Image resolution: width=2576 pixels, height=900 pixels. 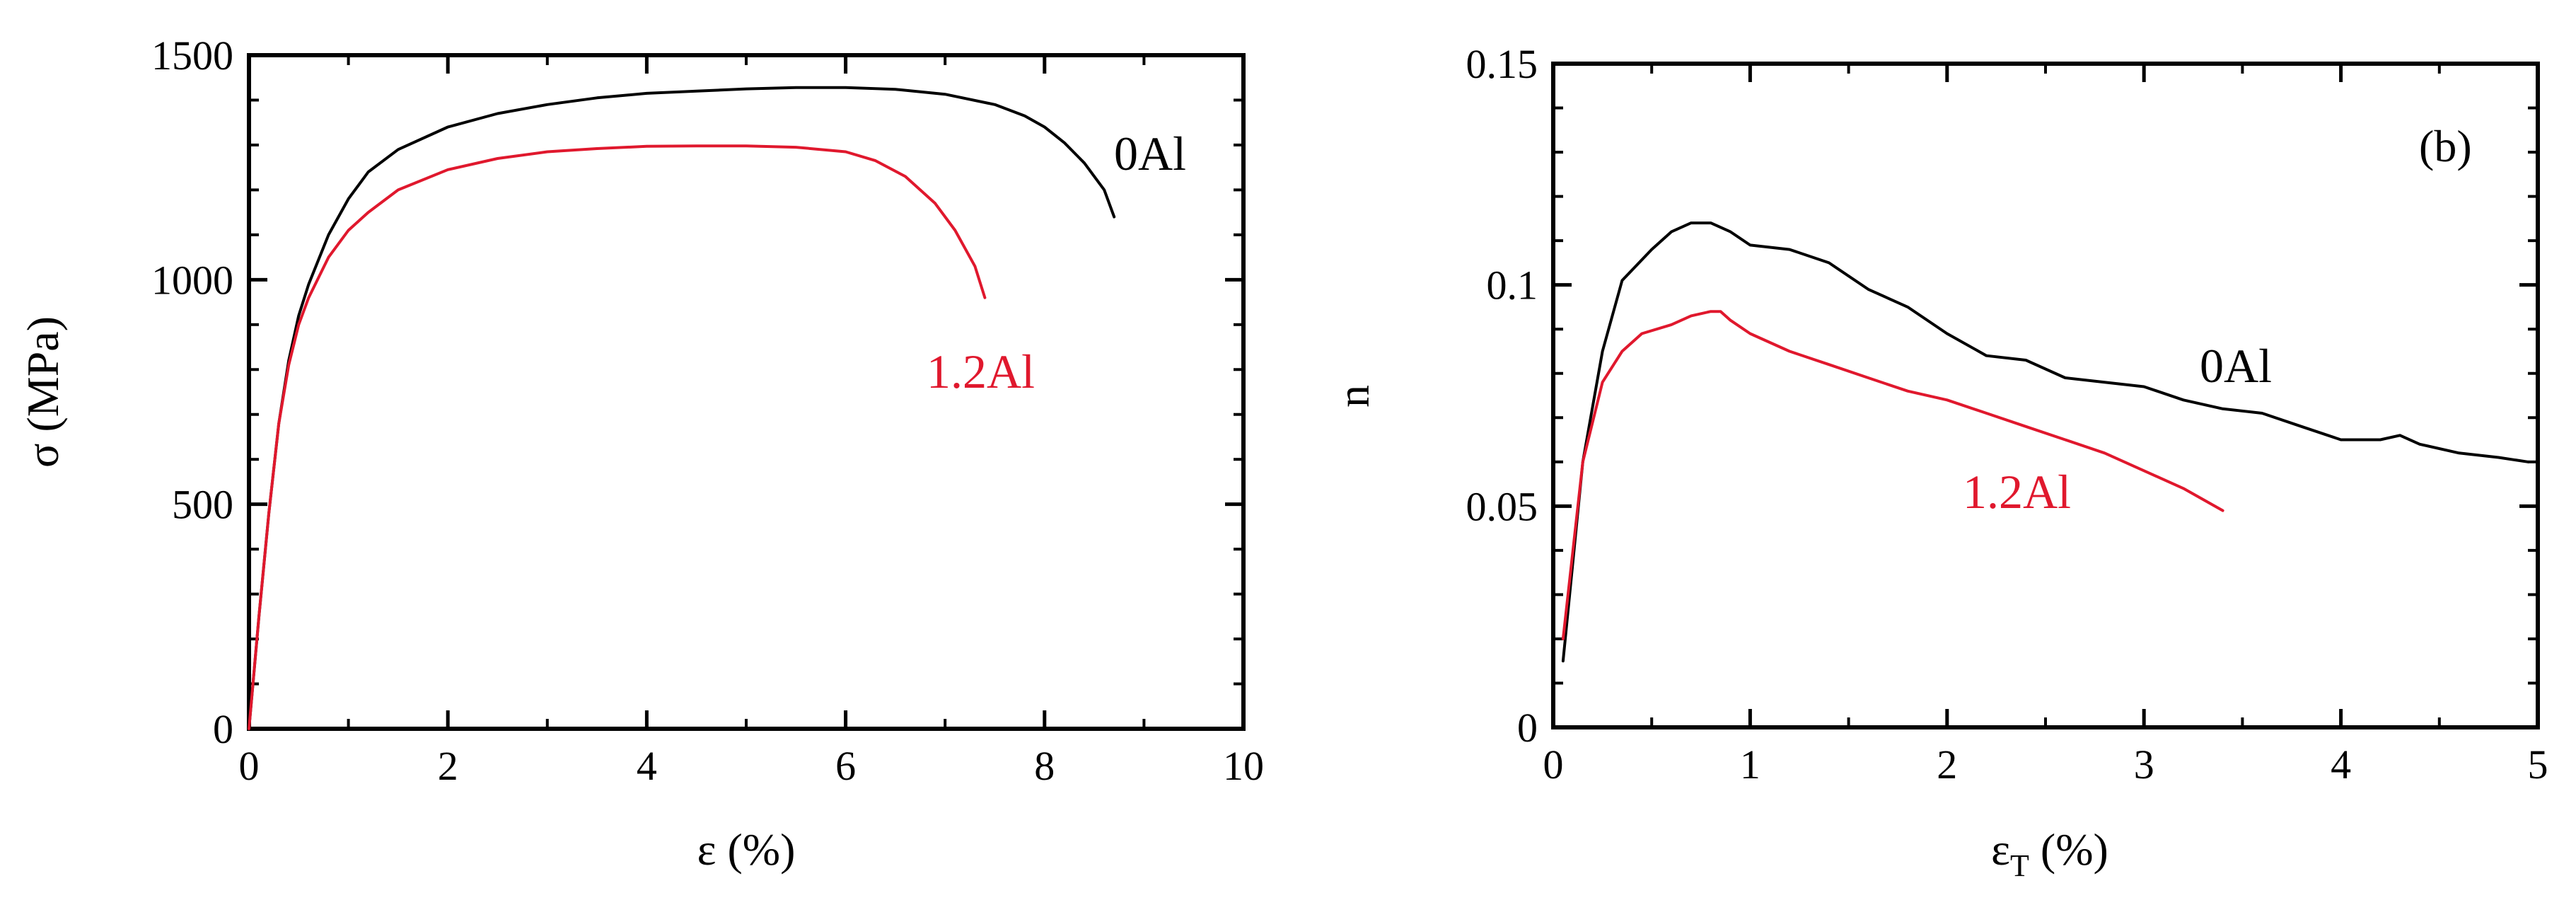 I want to click on x-tick-label: 8, so click(x=1044, y=766).